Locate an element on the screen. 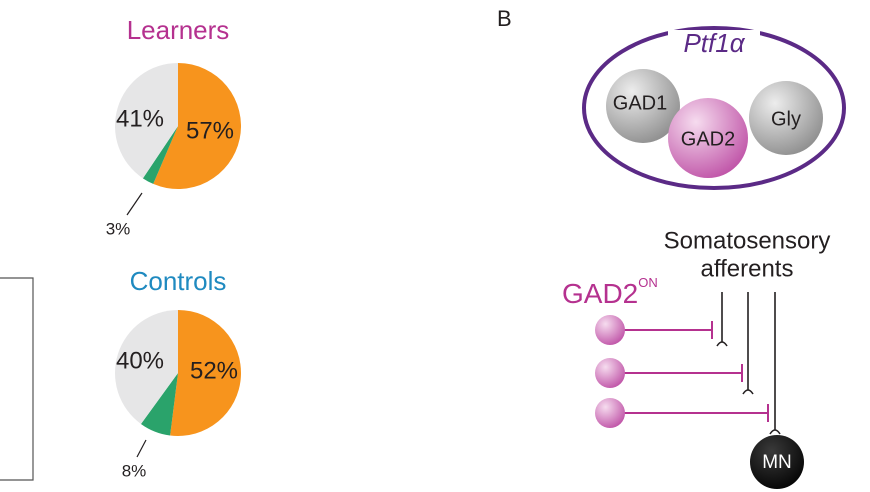 Image resolution: width=870 pixels, height=492 pixels. panel-a: Learners 57% 3% 41% Controls 52% 8% 40% is located at coordinates (174, 247).